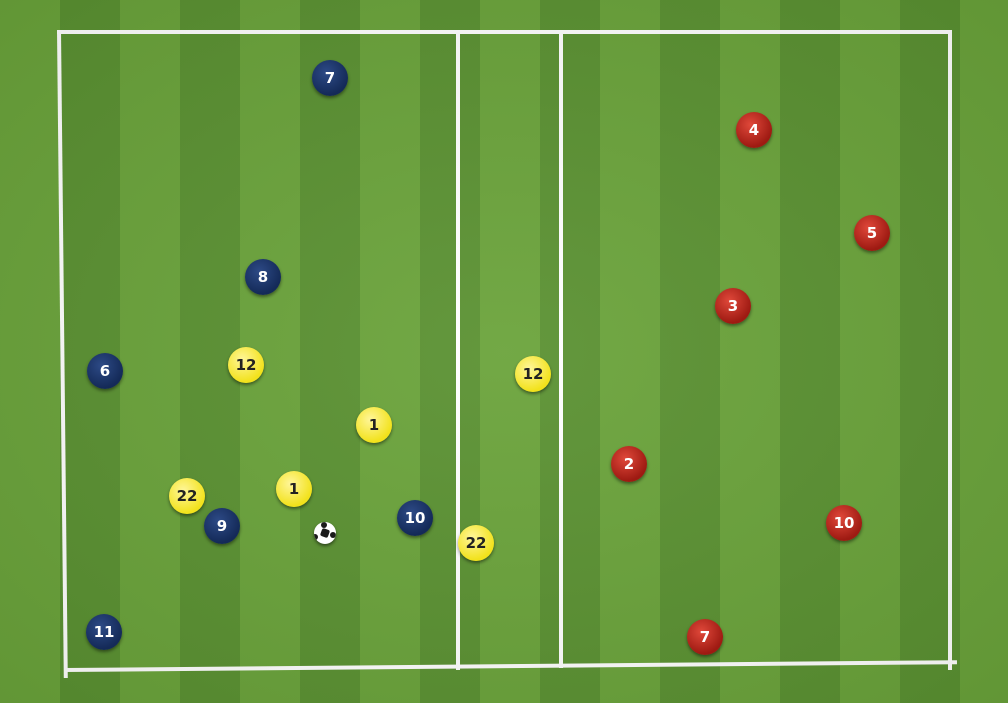 Image resolution: width=1008 pixels, height=703 pixels. I want to click on top-line, so click(504, 32).